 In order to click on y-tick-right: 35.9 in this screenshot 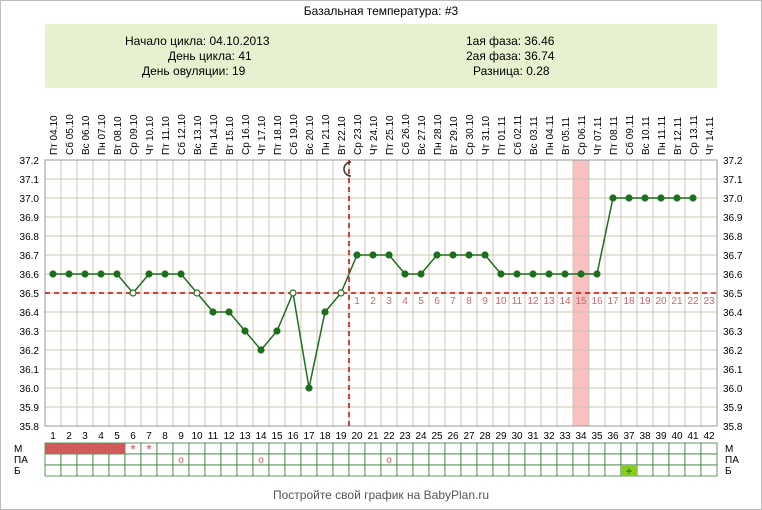, I will do `click(733, 408)`.